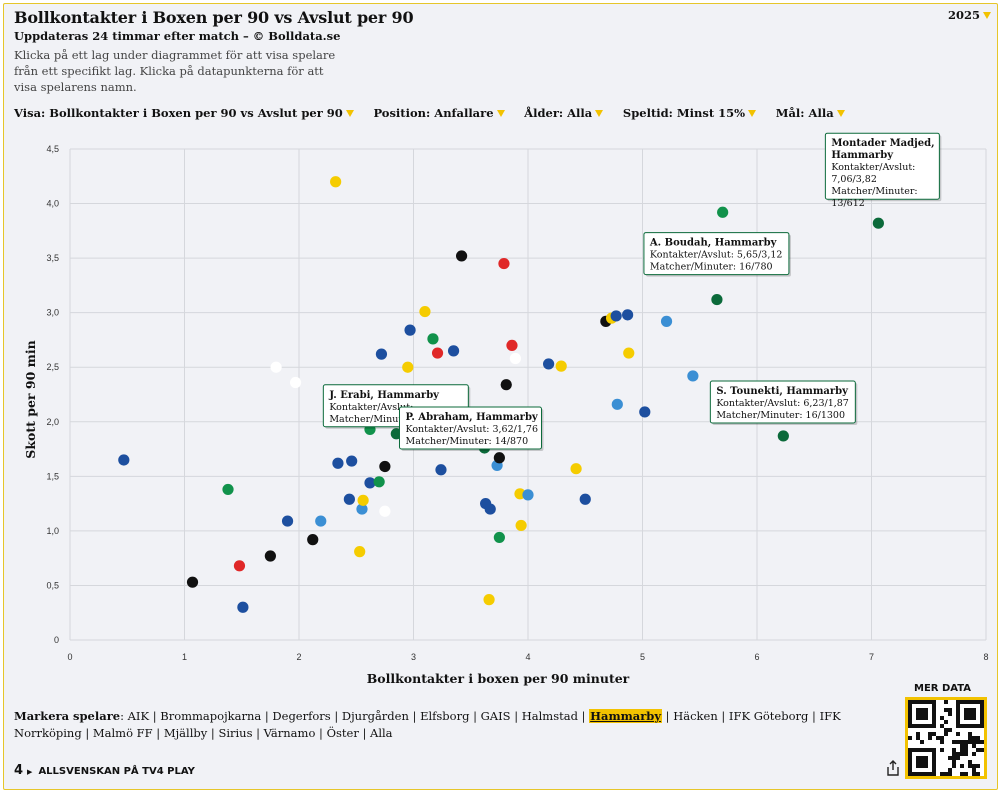 This screenshot has height=795, width=1003. What do you see at coordinates (946, 738) in the screenshot?
I see `qr-code` at bounding box center [946, 738].